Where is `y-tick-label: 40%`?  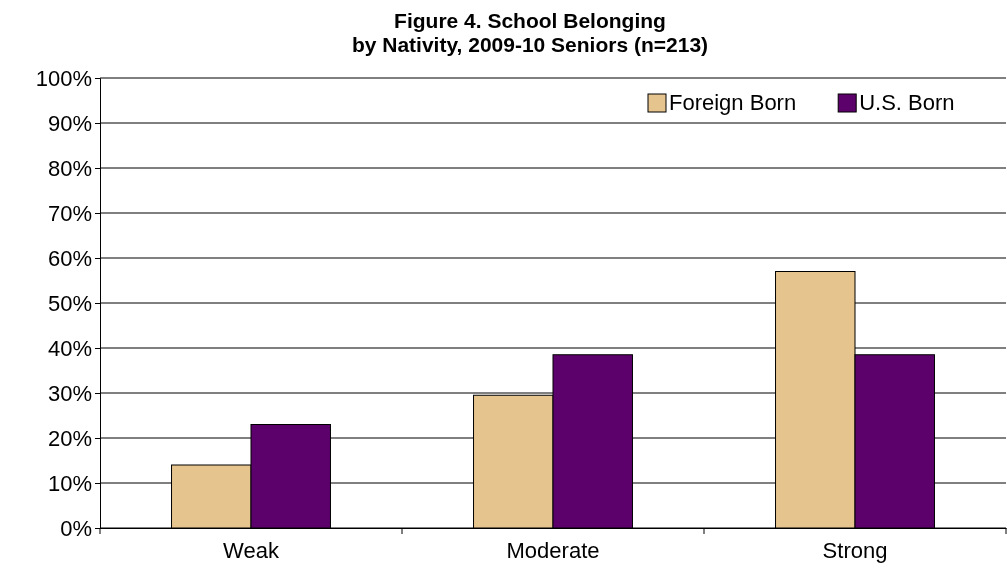
y-tick-label: 40% is located at coordinates (69, 348).